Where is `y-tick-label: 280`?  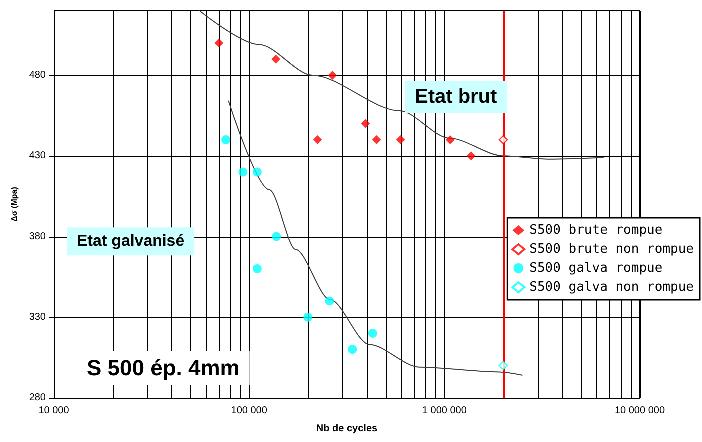 y-tick-label: 280 is located at coordinates (37, 398).